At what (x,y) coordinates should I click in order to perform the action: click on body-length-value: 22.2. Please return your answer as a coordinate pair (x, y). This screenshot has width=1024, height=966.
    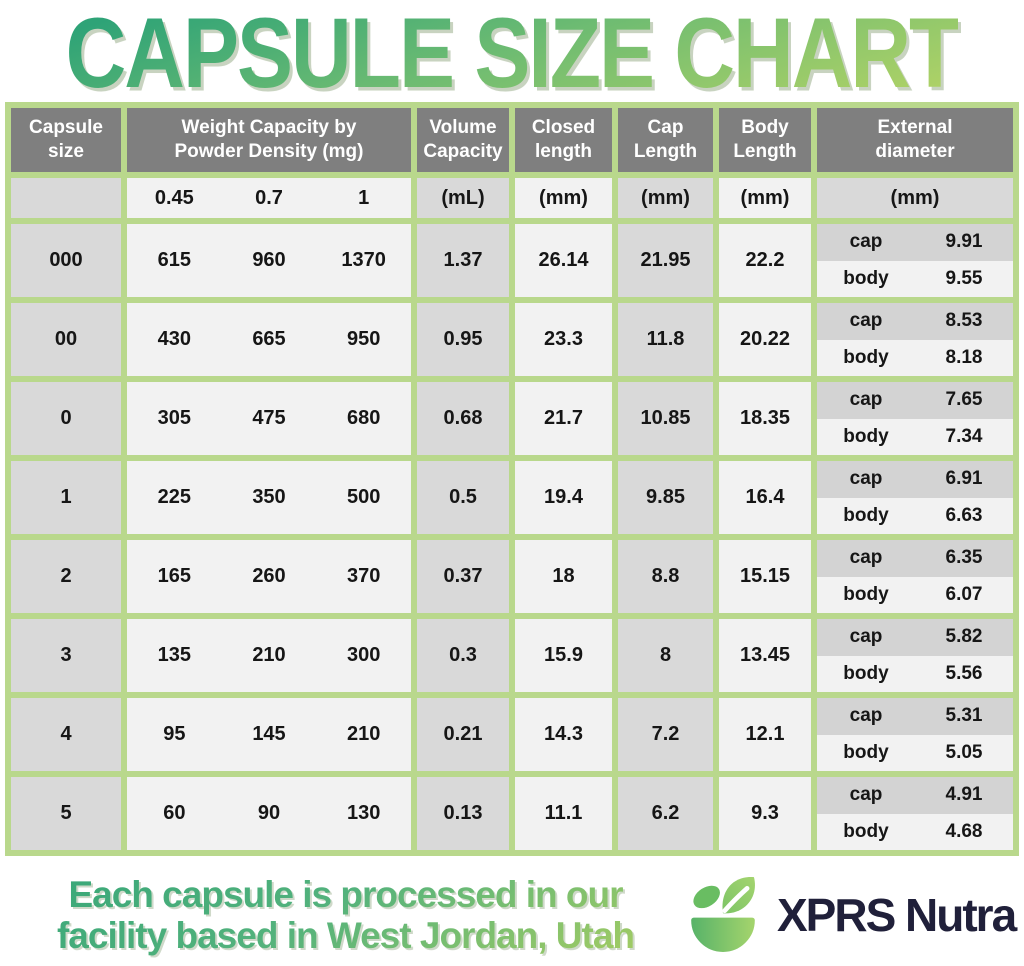
    Looking at the image, I should click on (765, 260).